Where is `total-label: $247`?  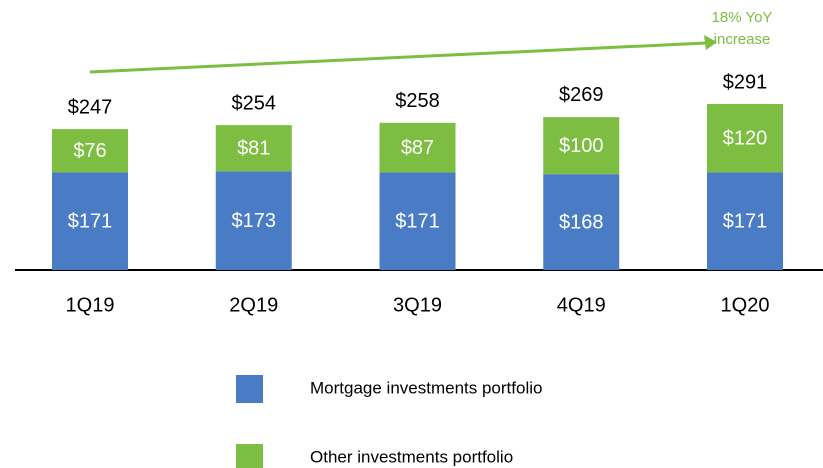 total-label: $247 is located at coordinates (90, 107).